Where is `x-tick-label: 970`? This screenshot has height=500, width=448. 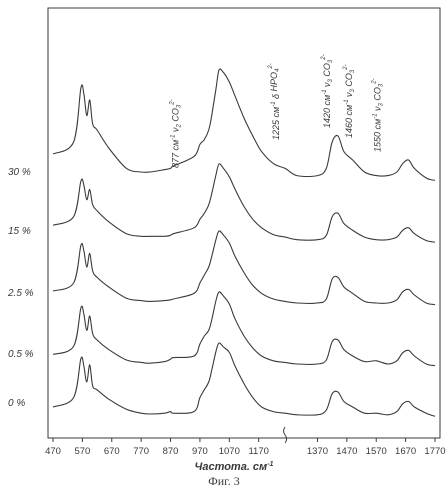 x-tick-label: 970 is located at coordinates (200, 451).